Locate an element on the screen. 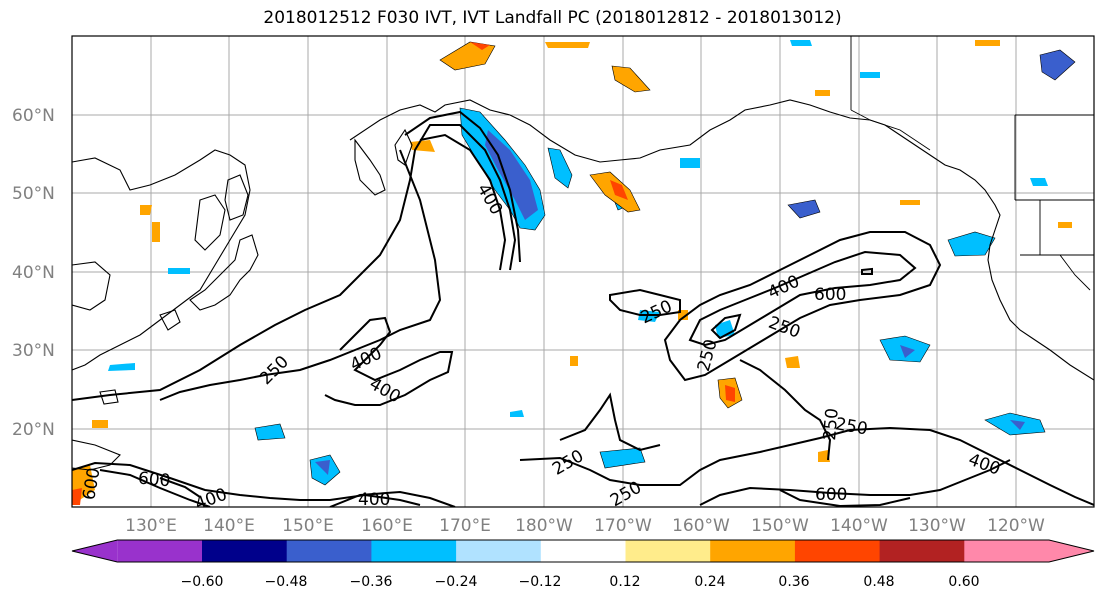  lon-label: 160°E is located at coordinates (387, 526).